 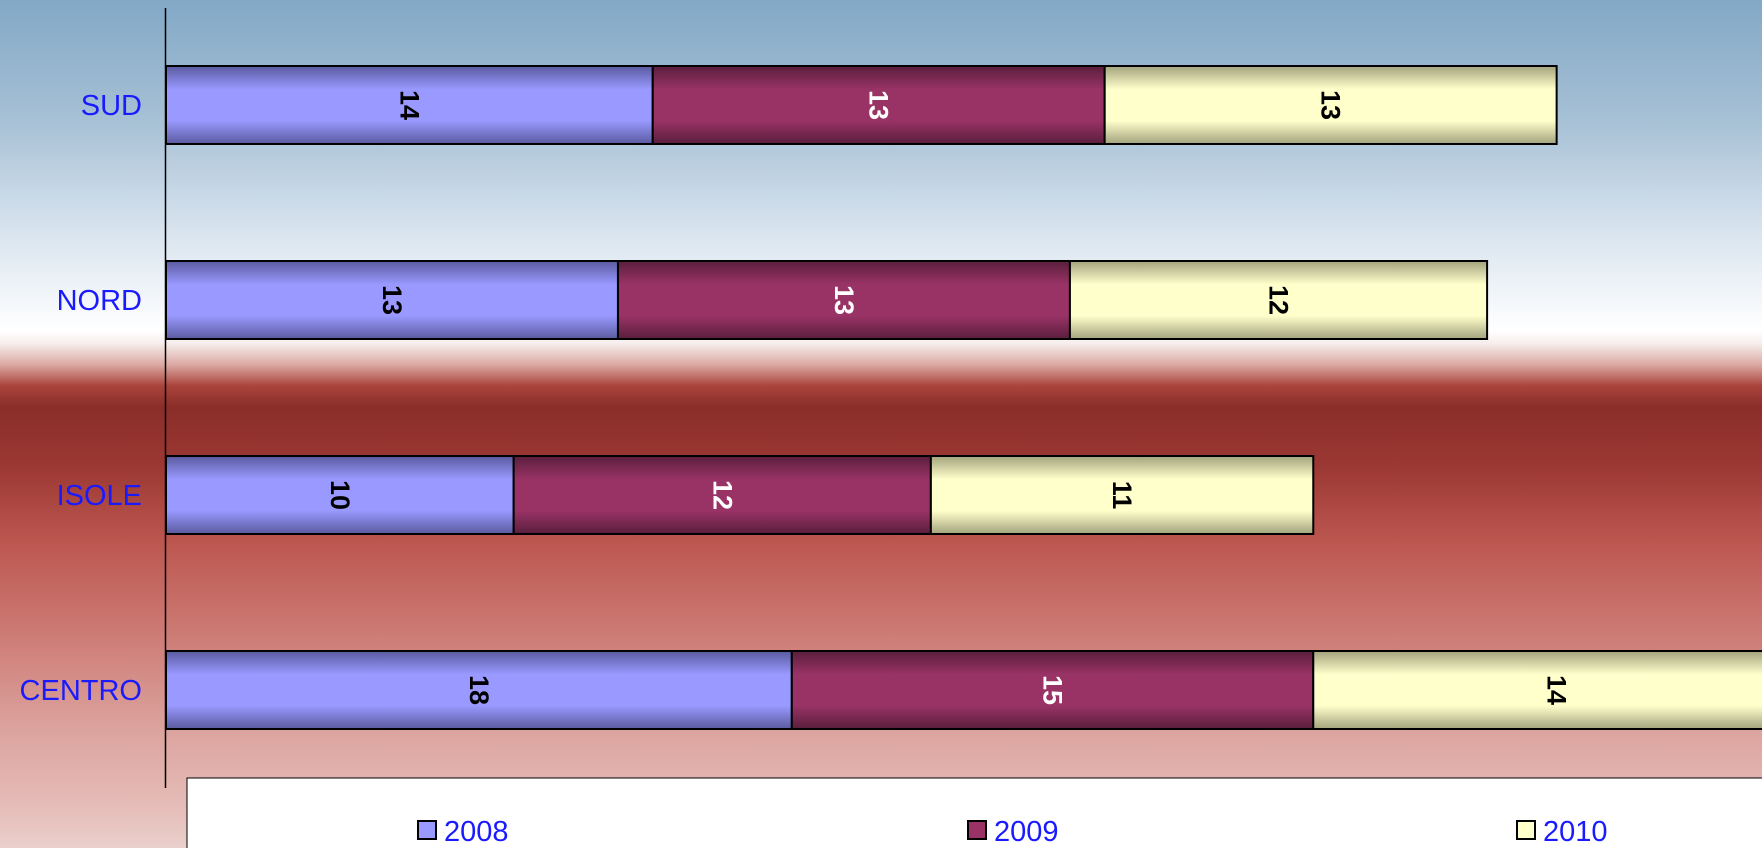 I want to click on data-label-sud-2010: 13, so click(x=1331, y=105).